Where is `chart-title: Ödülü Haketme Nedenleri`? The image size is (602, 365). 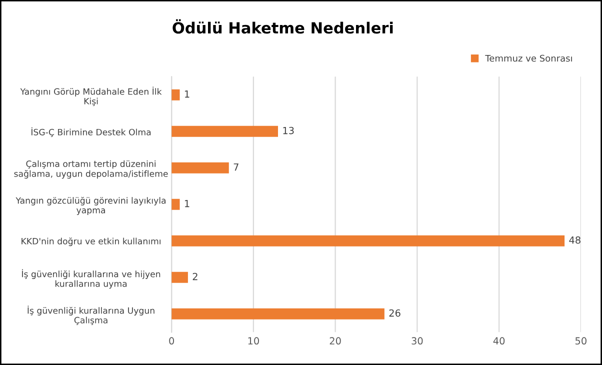 chart-title: Ödülü Haketme Nedenleri is located at coordinates (282, 26).